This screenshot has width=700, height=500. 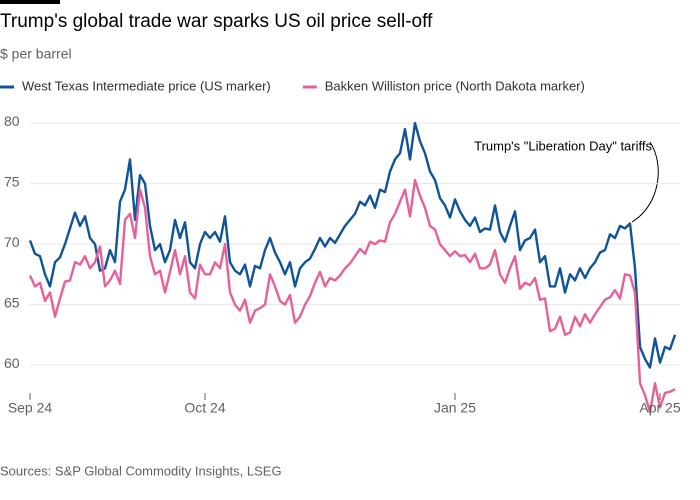 What do you see at coordinates (30, 2) in the screenshot?
I see `title-bar` at bounding box center [30, 2].